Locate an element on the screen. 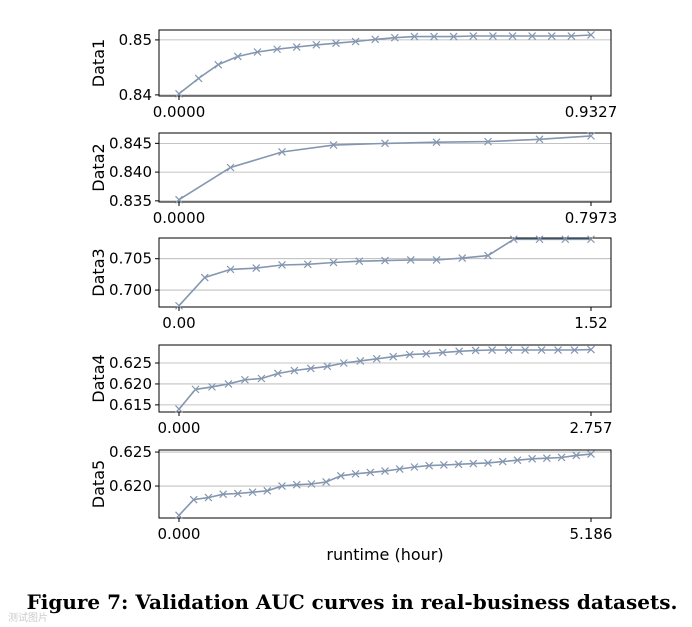  y-tick-label: 0.700 is located at coordinates (130, 290).